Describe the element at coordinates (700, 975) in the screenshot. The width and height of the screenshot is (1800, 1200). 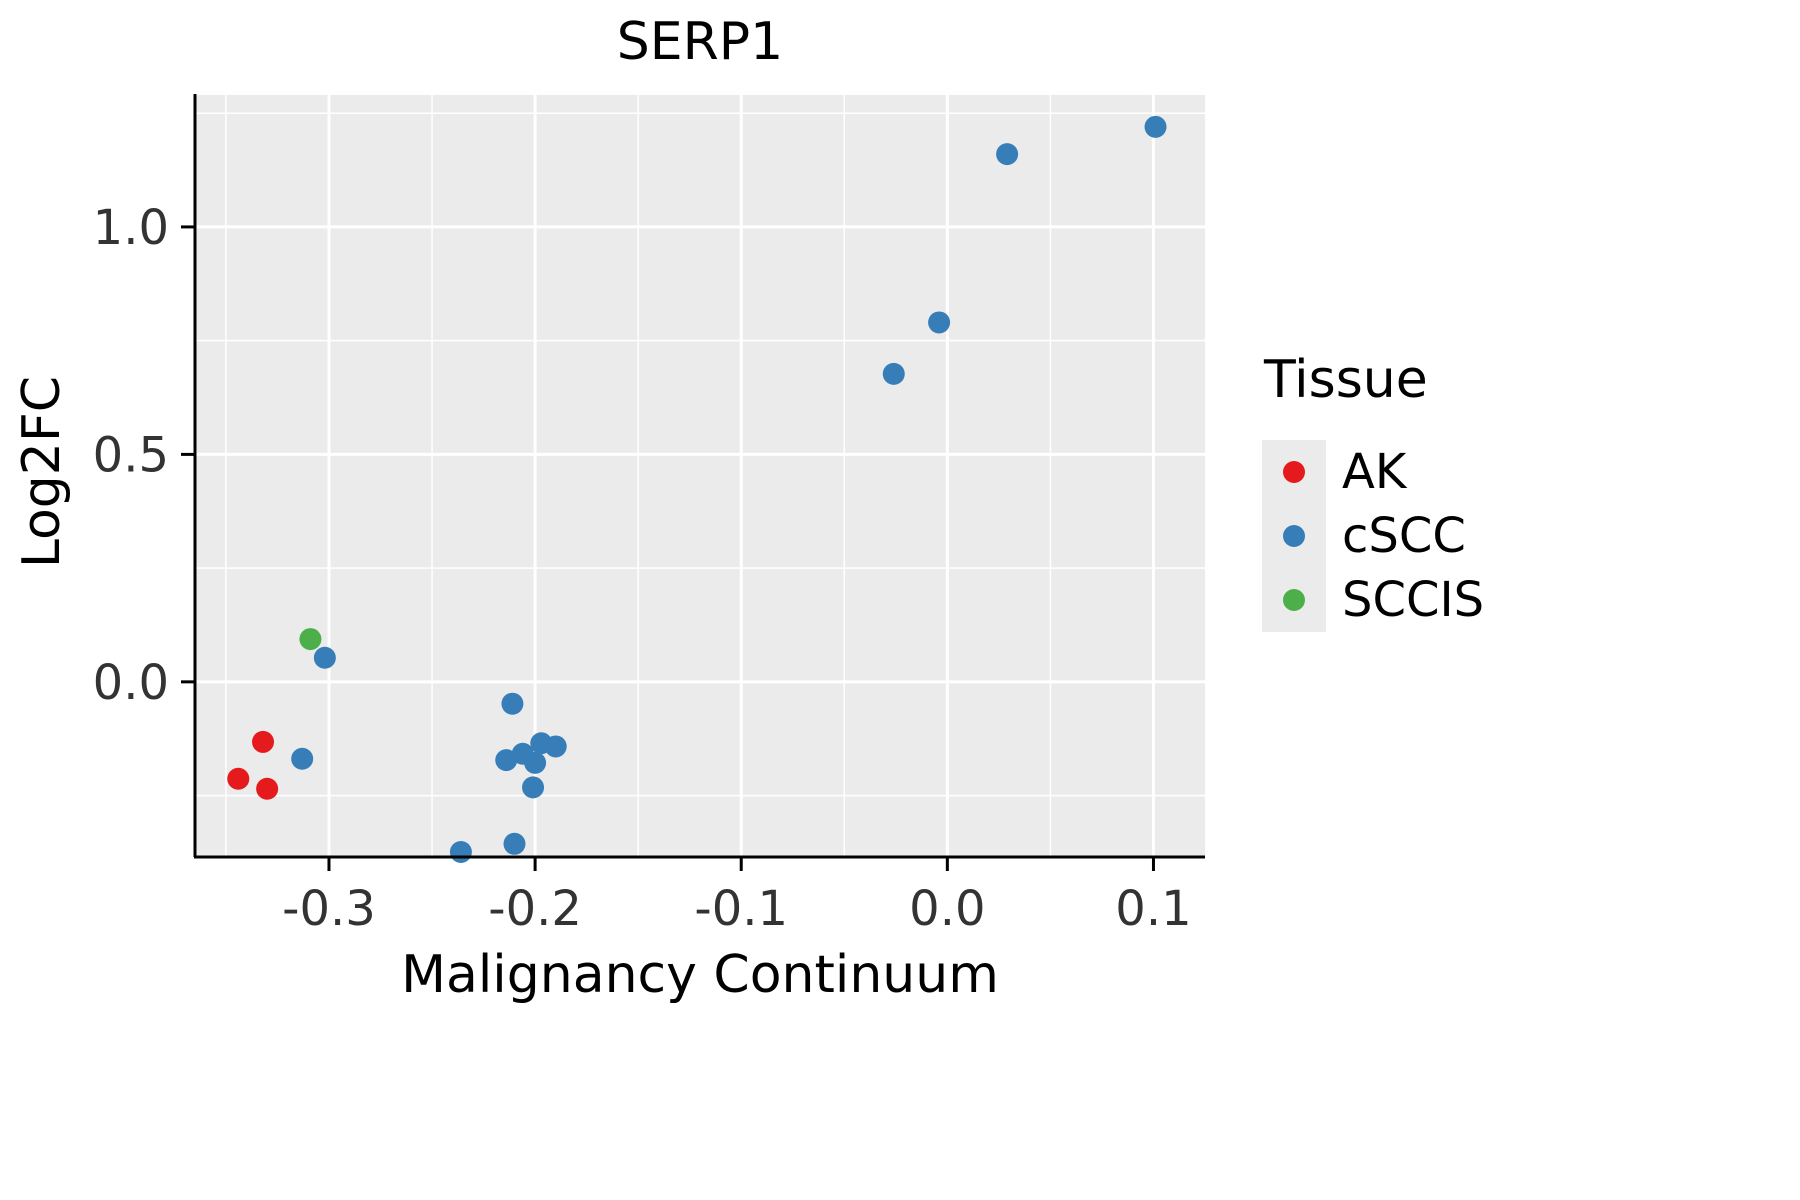
I see `x-axis-label: Malignancy Continuum` at that location.